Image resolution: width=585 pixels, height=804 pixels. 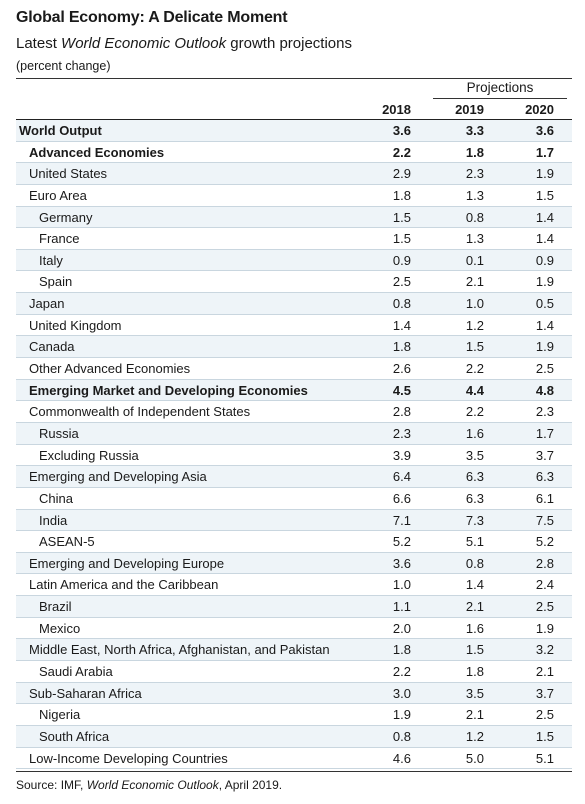 What do you see at coordinates (75, 325) in the screenshot?
I see `row-label: United Kingdom` at bounding box center [75, 325].